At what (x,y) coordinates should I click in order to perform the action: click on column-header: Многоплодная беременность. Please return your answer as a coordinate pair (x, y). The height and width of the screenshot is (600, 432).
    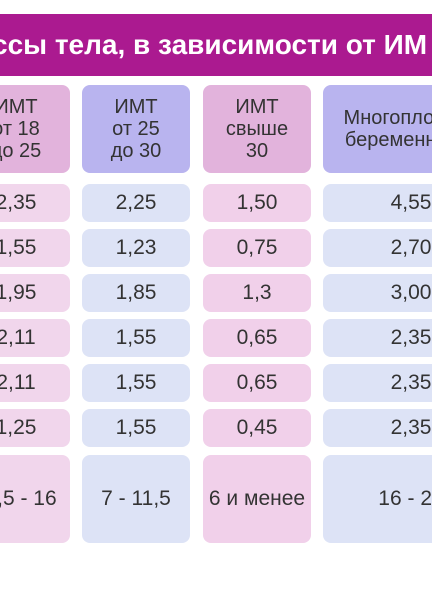
    Looking at the image, I should click on (377, 129).